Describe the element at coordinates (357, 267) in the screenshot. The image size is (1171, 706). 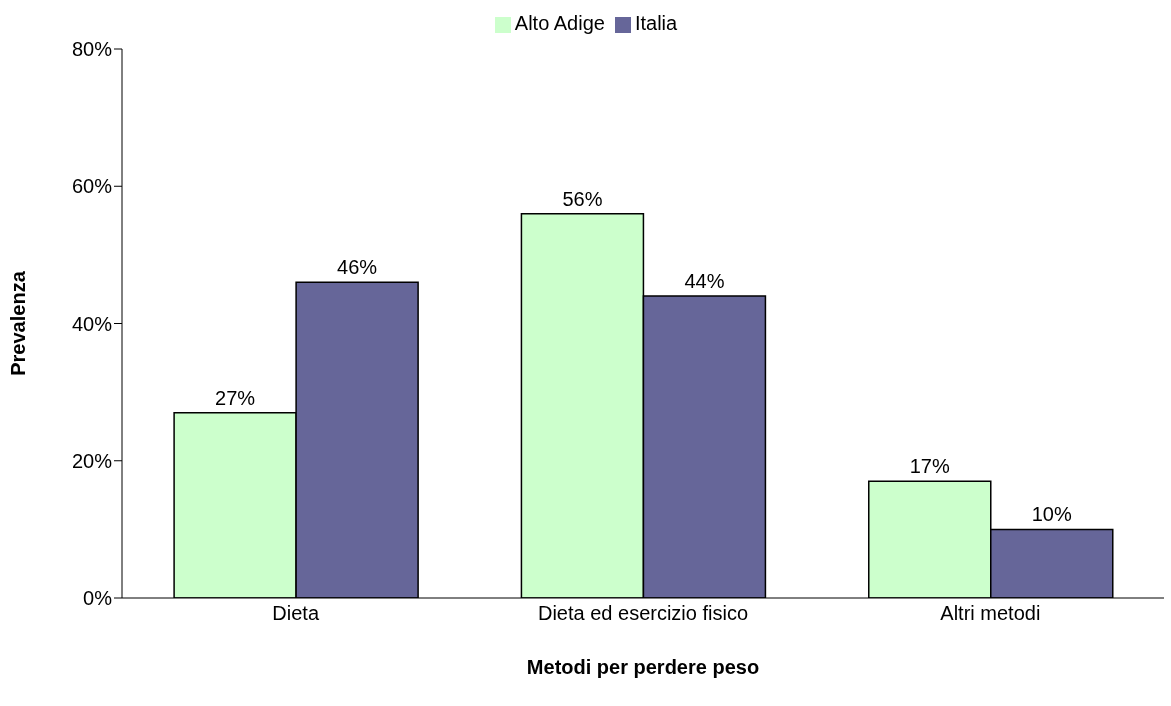
I see `data-label: 46%` at that location.